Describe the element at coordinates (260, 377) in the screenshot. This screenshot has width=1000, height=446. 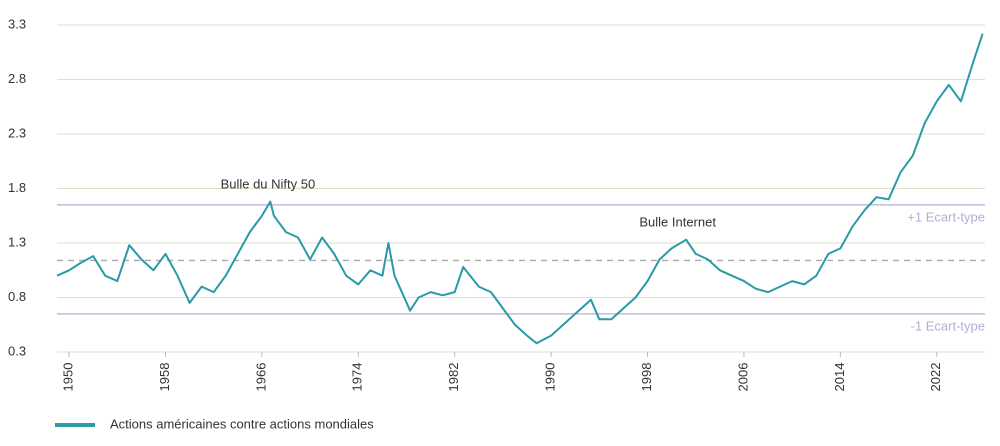
I see `x-tick-label: 1966` at that location.